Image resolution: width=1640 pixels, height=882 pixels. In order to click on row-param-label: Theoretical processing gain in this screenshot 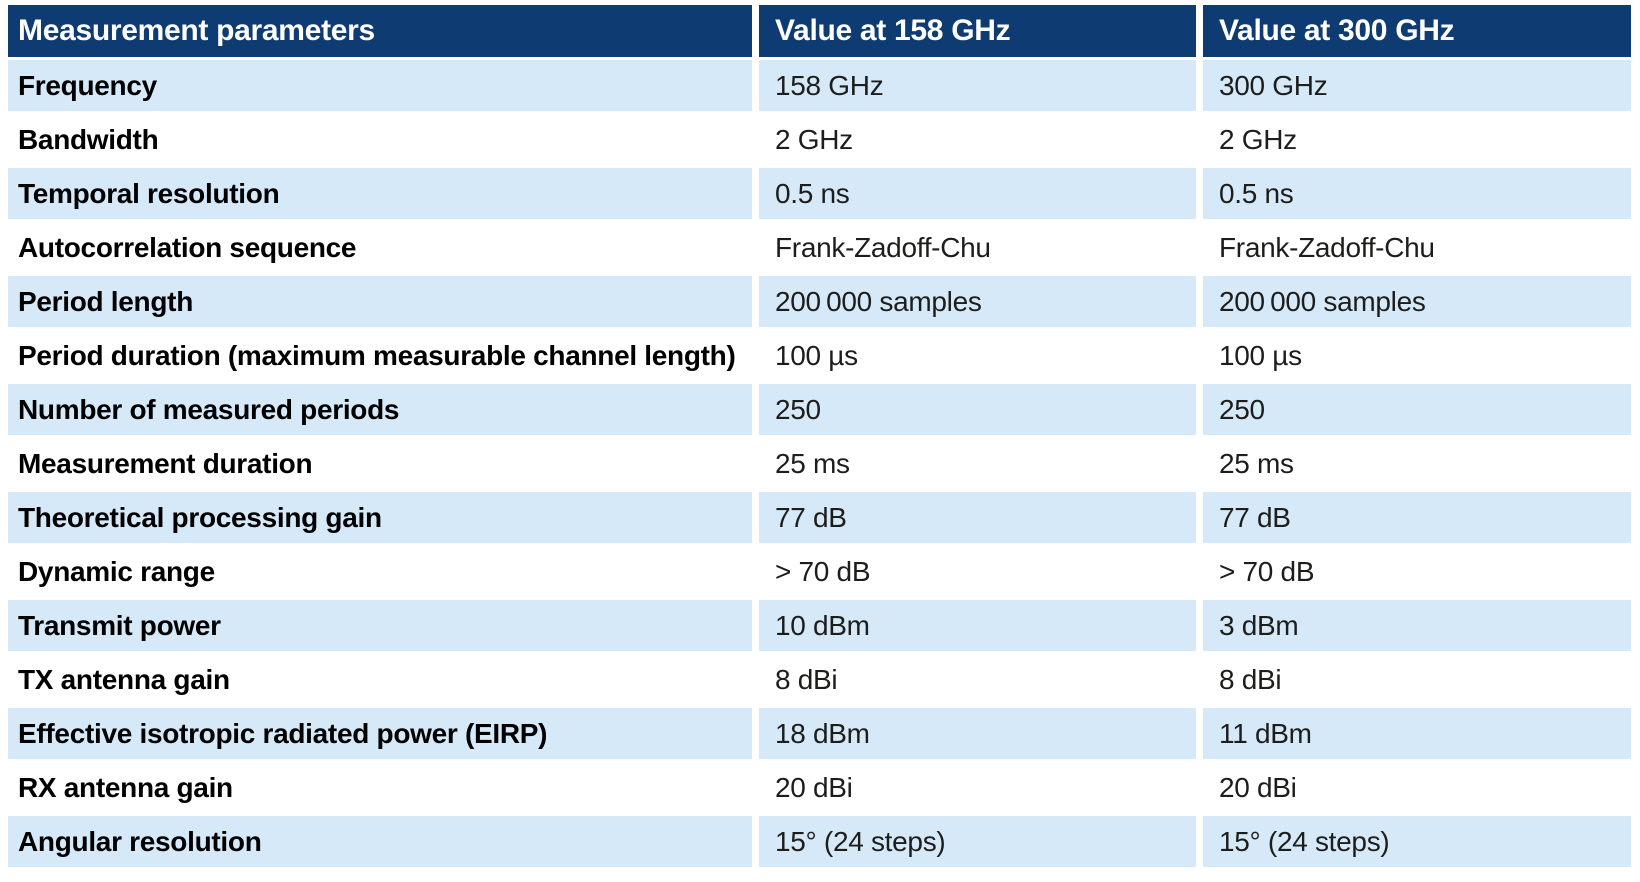, I will do `click(380, 516)`.